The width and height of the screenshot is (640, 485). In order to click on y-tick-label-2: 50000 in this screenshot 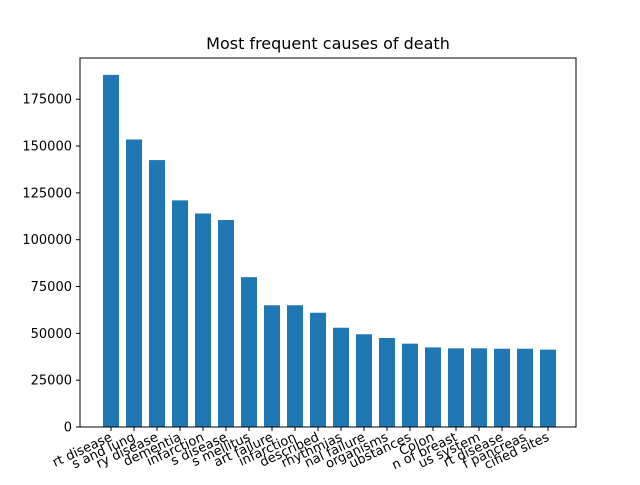, I will do `click(51, 334)`.